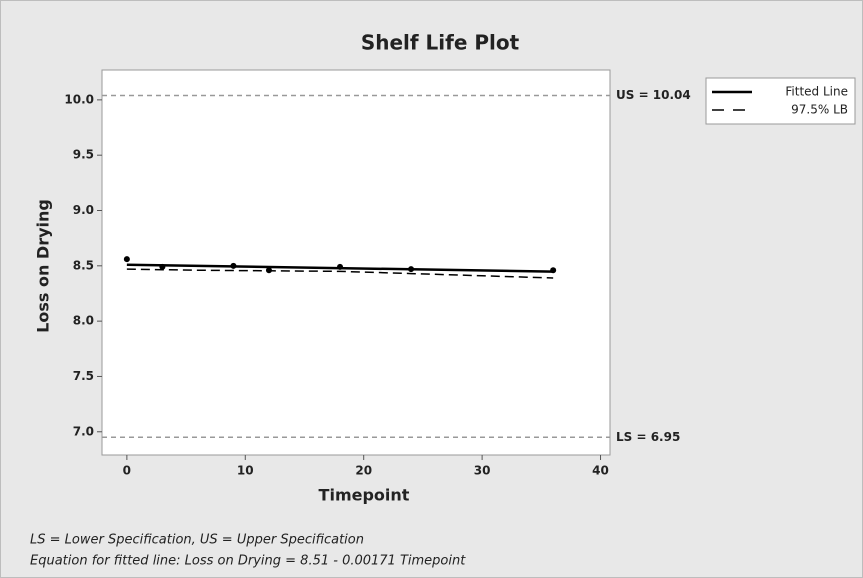 The height and width of the screenshot is (578, 863). Describe the element at coordinates (83, 265) in the screenshot. I see `y-tick-label: 8.5` at that location.